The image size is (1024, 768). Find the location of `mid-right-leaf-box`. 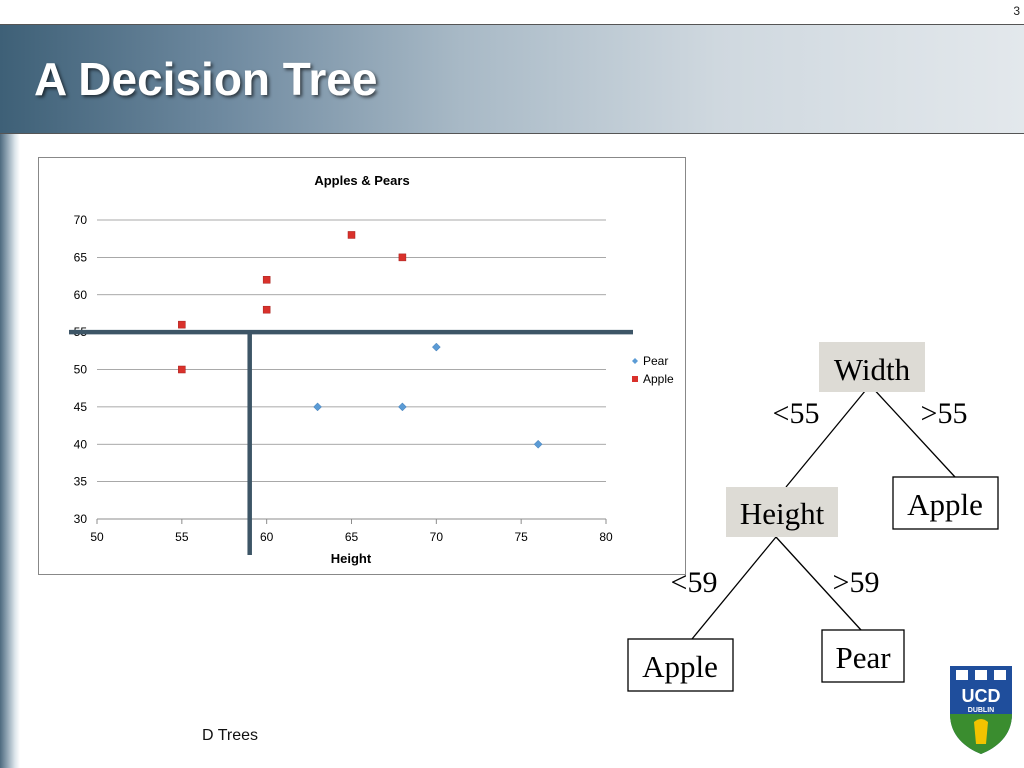

mid-right-leaf-box is located at coordinates (863, 656).